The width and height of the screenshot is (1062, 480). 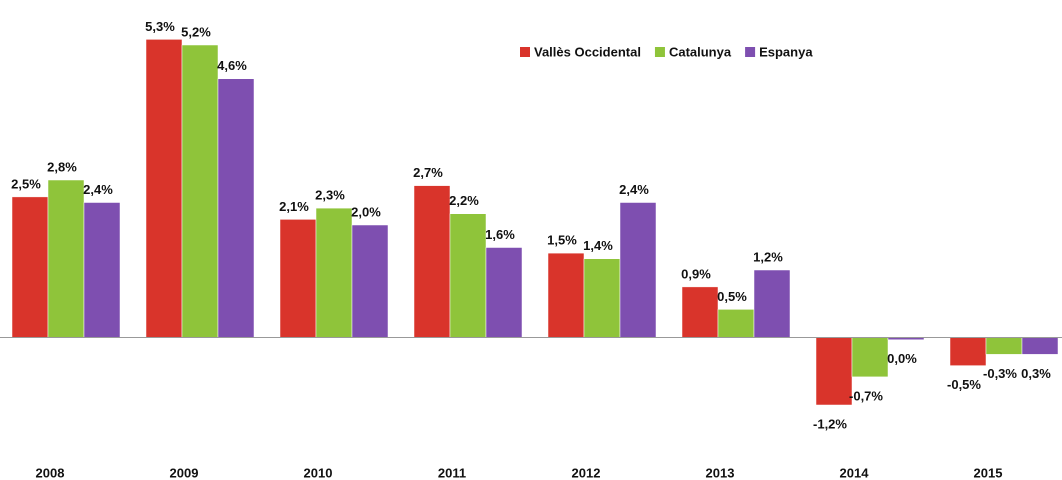 I want to click on data-label: -1,2%, so click(x=830, y=423).